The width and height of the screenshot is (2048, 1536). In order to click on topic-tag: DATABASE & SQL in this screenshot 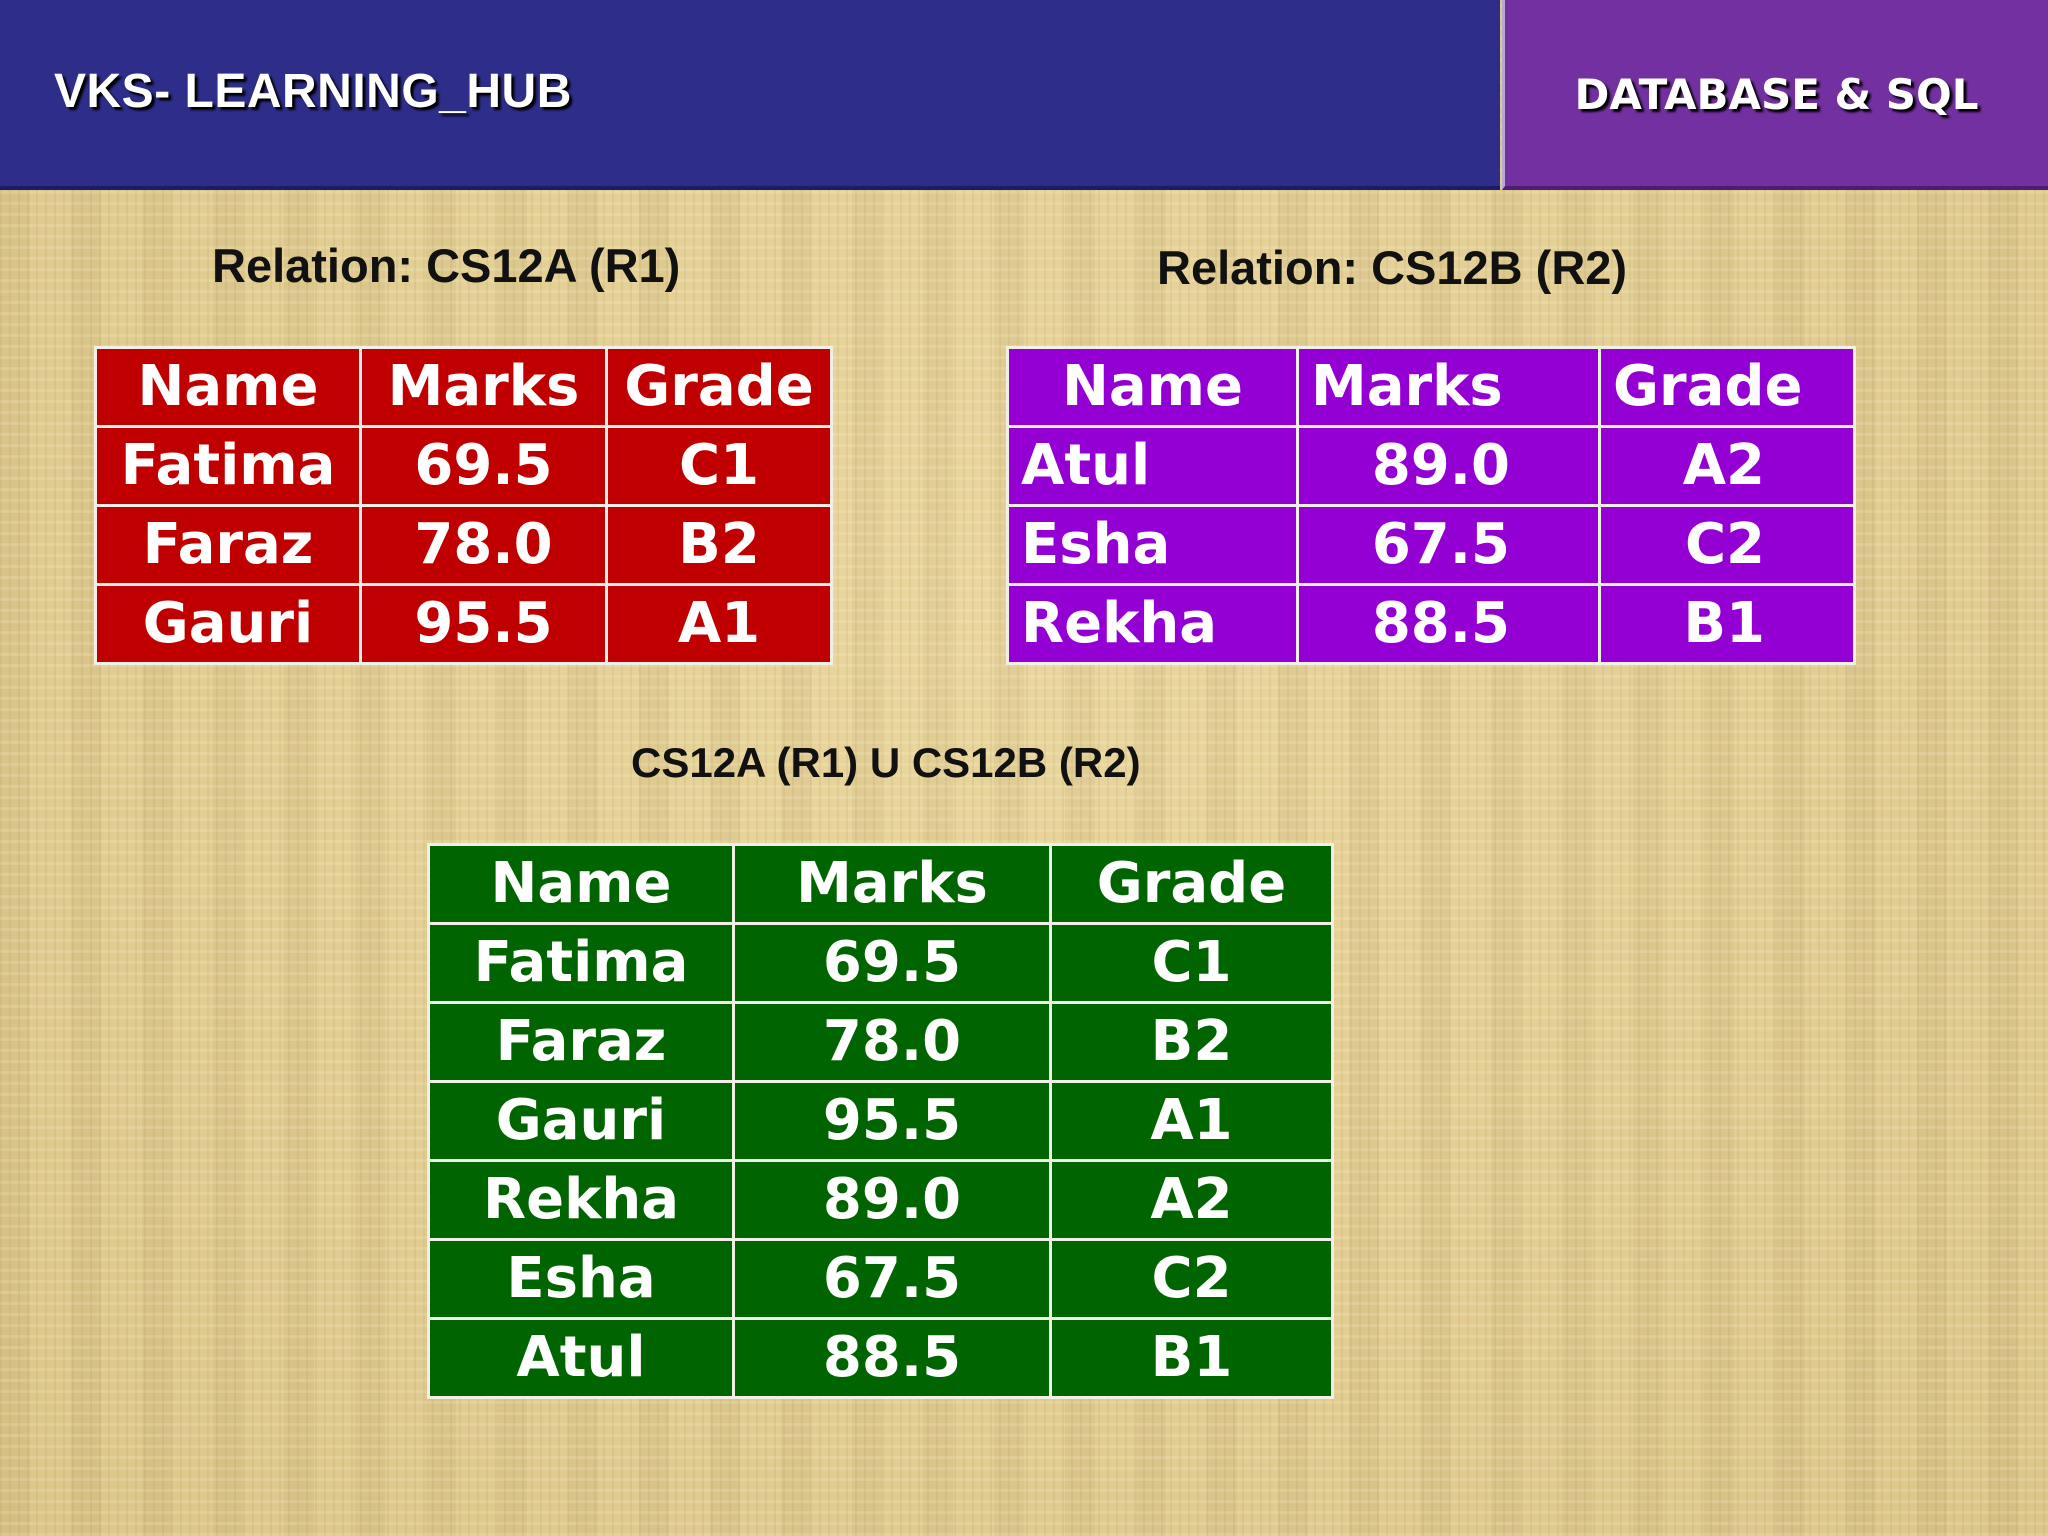, I will do `click(1775, 95)`.